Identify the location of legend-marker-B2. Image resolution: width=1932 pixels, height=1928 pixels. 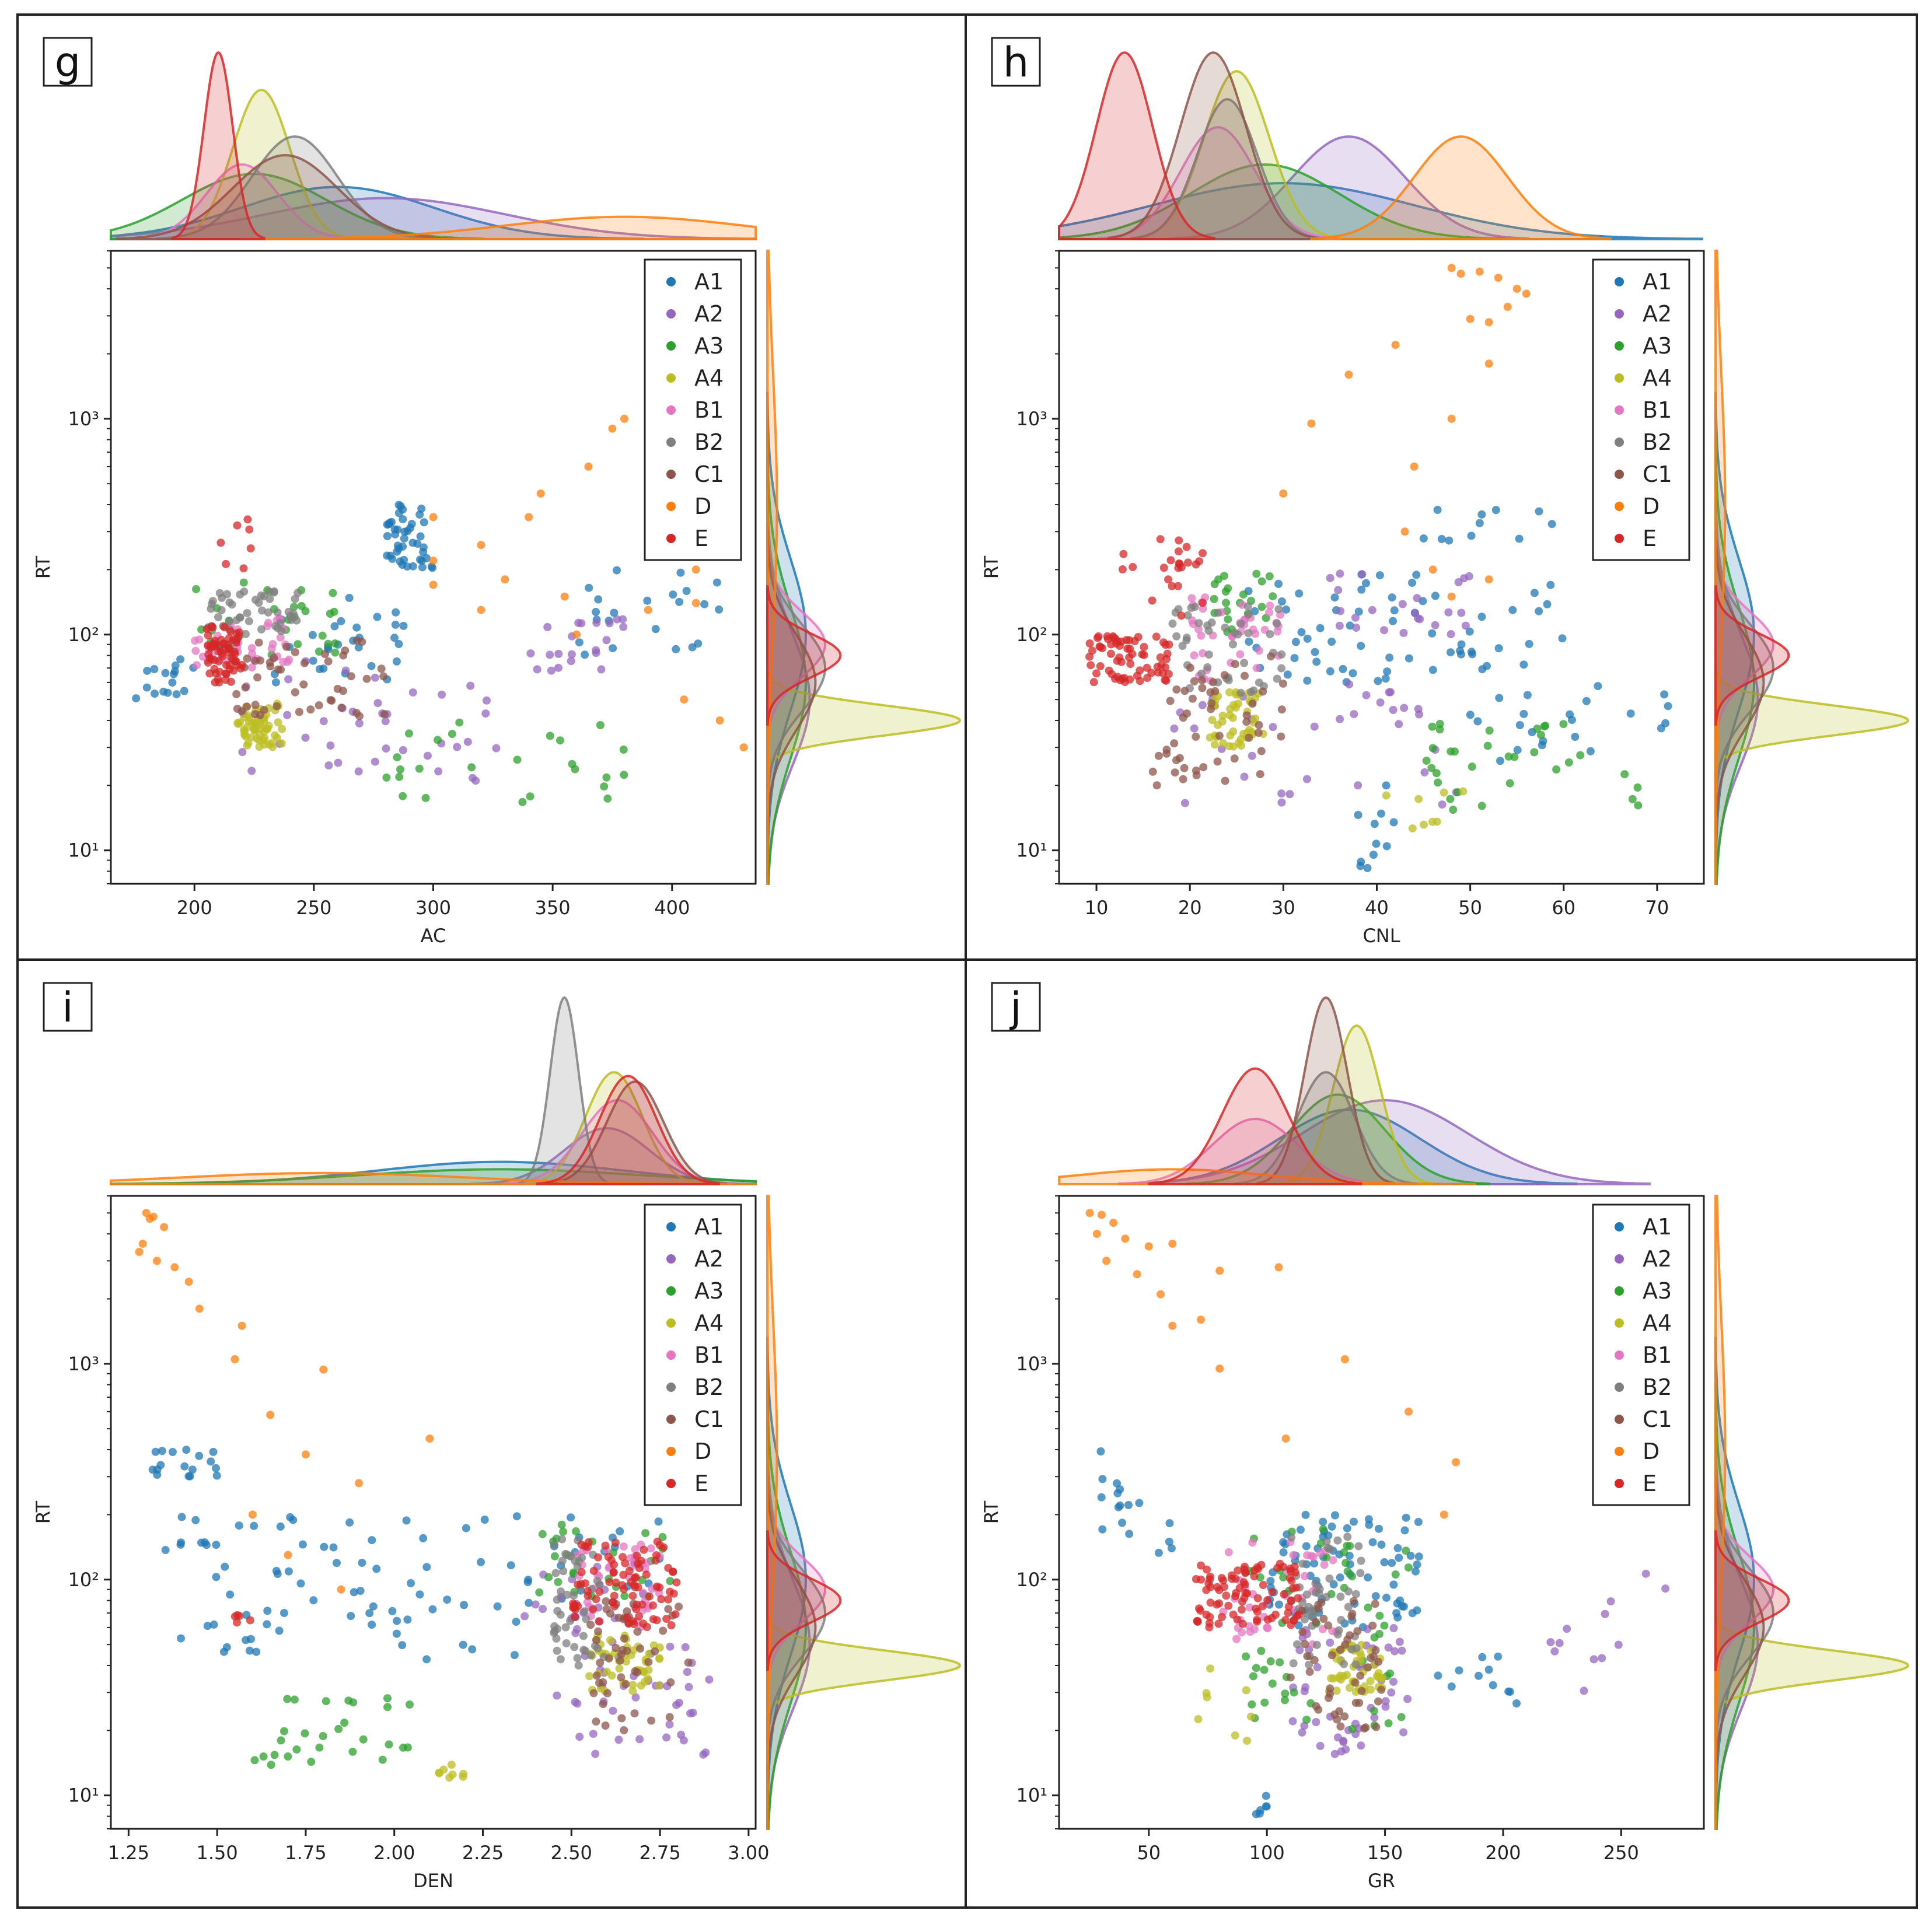
(671, 1387).